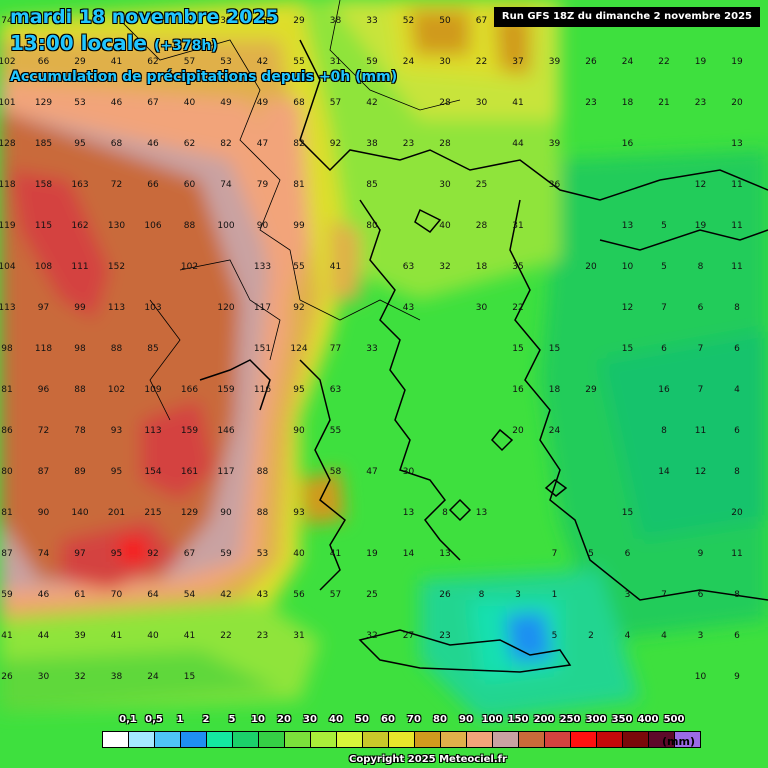 The width and height of the screenshot is (768, 768). Describe the element at coordinates (225, 308) in the screenshot. I see `grid-value: 120` at that location.